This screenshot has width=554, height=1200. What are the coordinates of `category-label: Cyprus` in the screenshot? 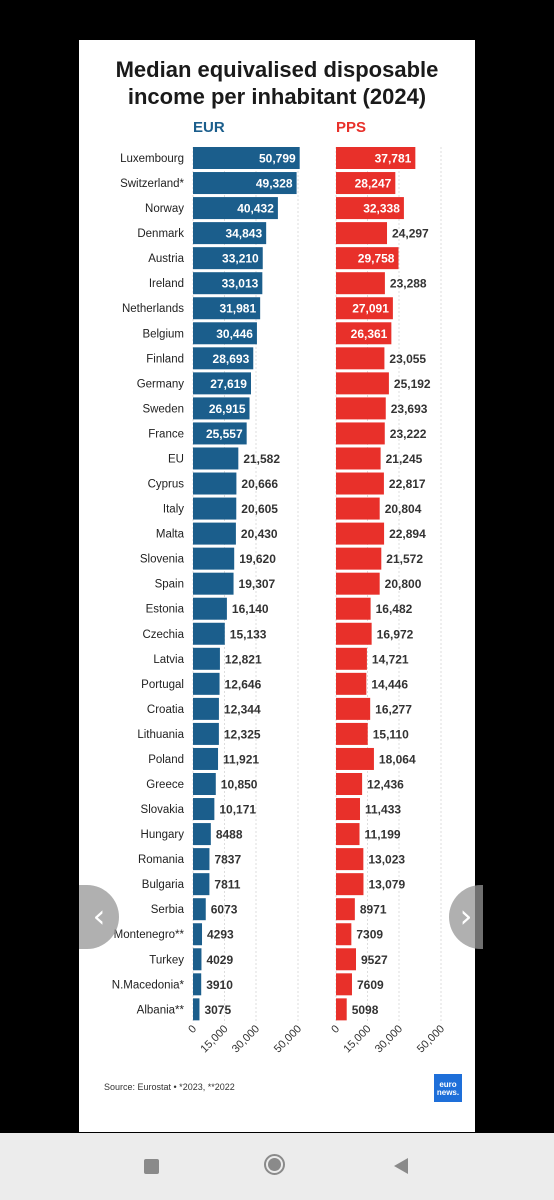 It's located at (166, 485).